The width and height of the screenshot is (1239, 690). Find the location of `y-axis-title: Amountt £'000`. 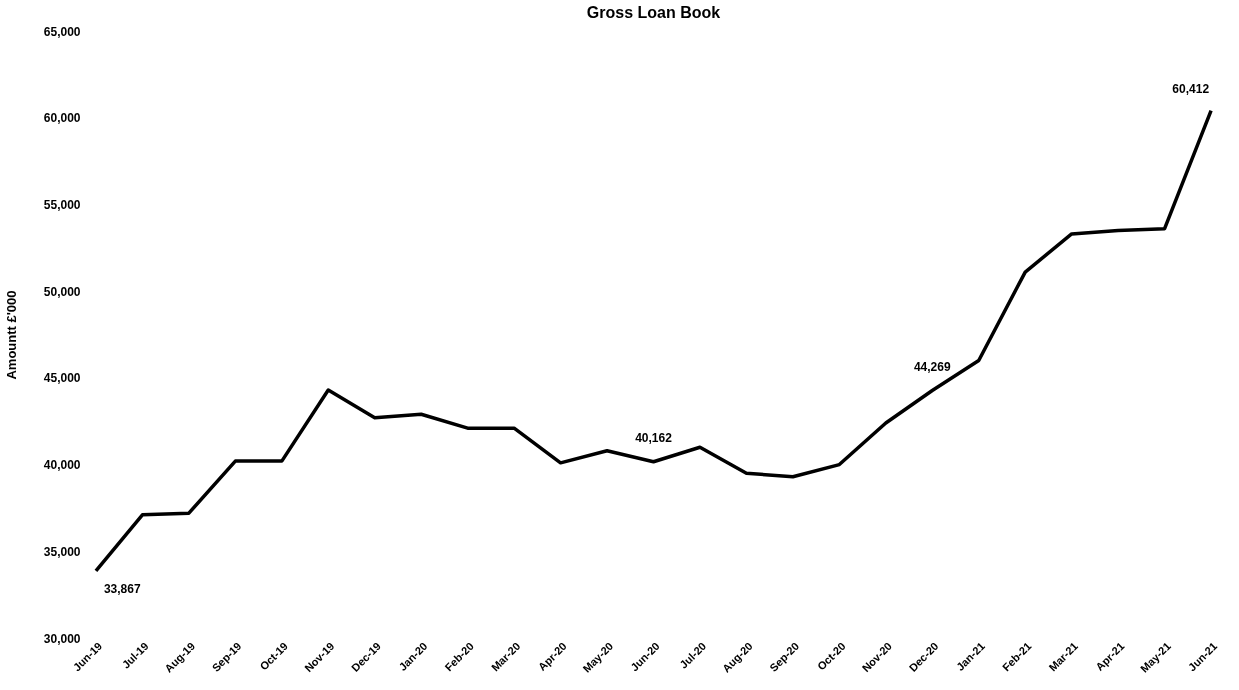

y-axis-title: Amountt £'000 is located at coordinates (11, 335).